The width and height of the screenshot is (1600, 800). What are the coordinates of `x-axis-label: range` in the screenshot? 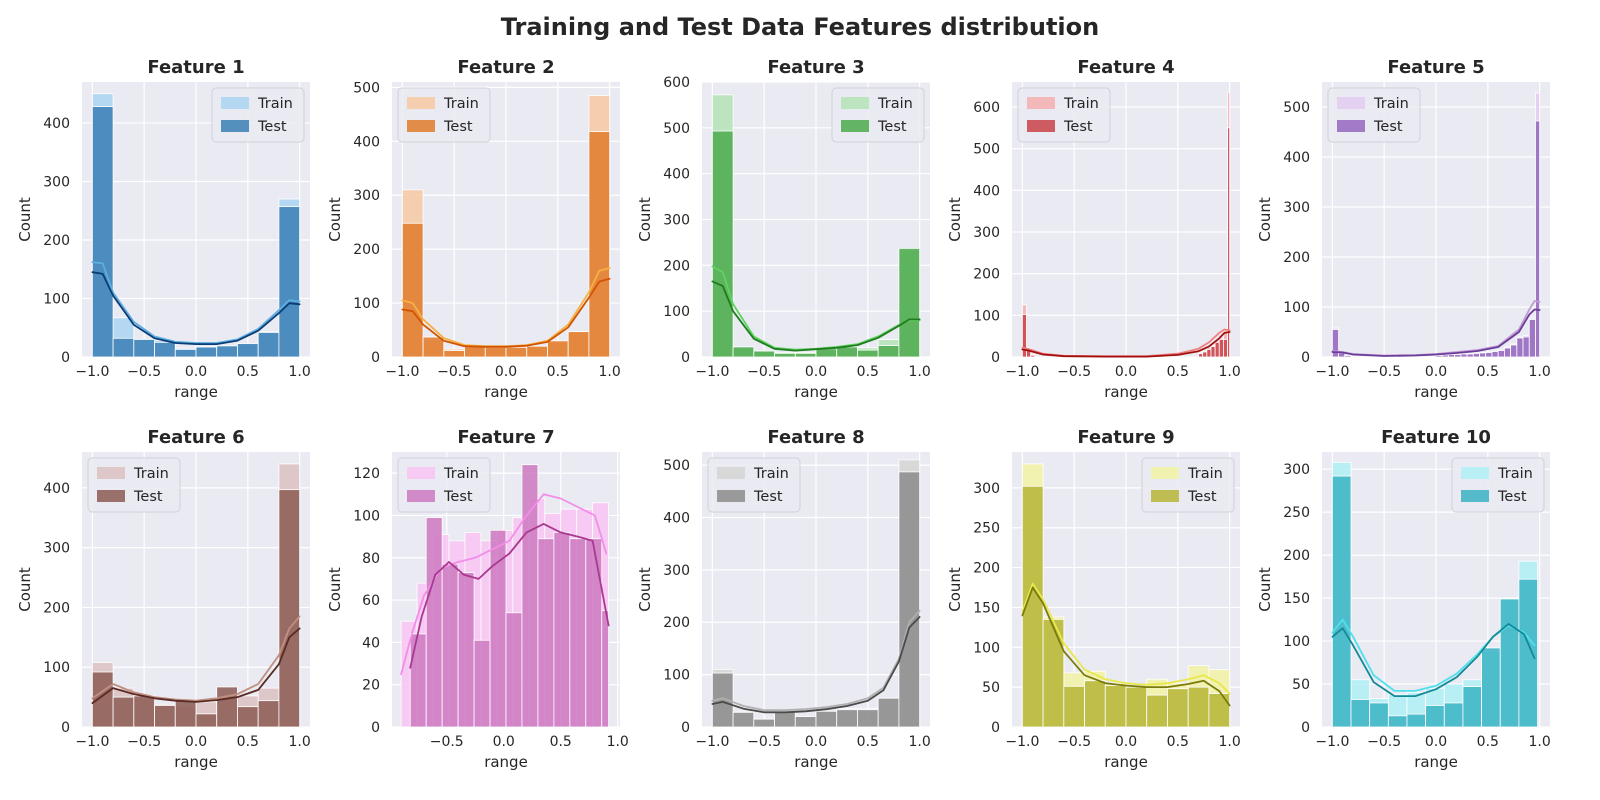 It's located at (1436, 392).